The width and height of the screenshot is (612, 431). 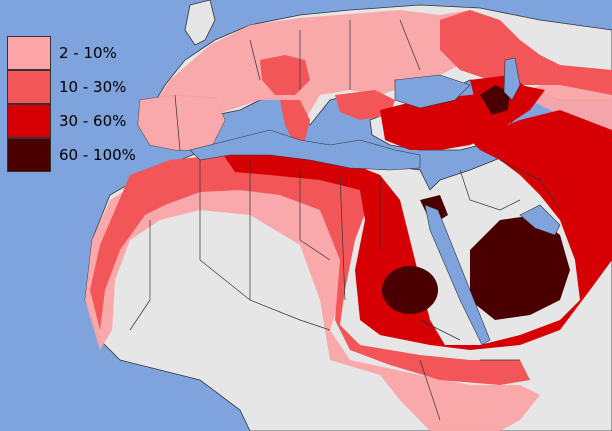 I want to click on legend-label: 10 - 30%, so click(x=93, y=87).